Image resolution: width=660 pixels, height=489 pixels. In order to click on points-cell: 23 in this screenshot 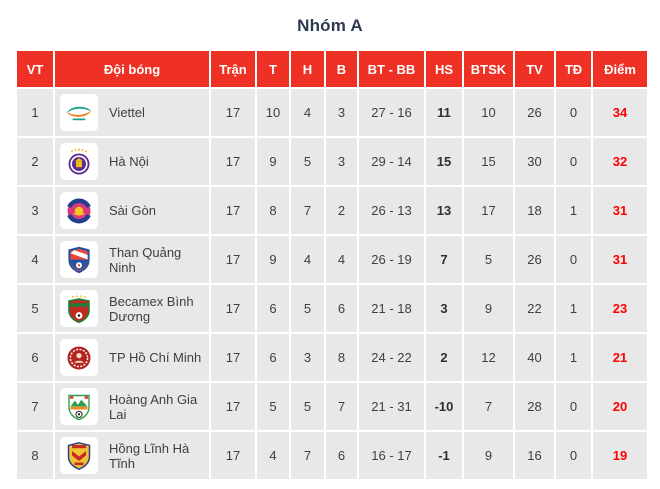, I will do `click(620, 308)`.